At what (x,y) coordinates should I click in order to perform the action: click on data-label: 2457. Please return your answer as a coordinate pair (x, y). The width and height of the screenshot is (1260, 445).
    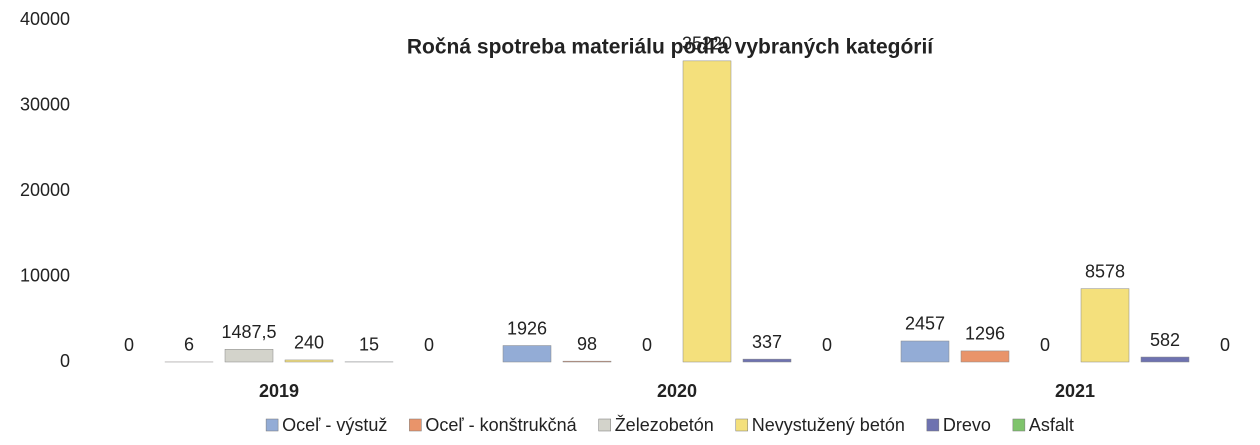
    Looking at the image, I should click on (925, 324).